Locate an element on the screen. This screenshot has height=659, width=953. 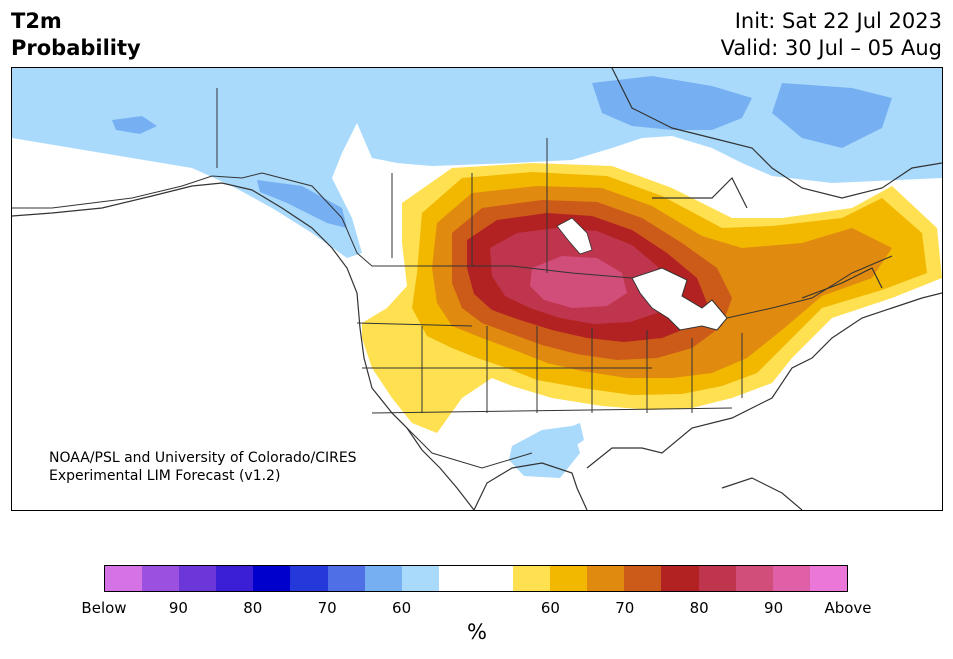
valid-date: Valid: 30 Jul – 05 Aug is located at coordinates (831, 48).